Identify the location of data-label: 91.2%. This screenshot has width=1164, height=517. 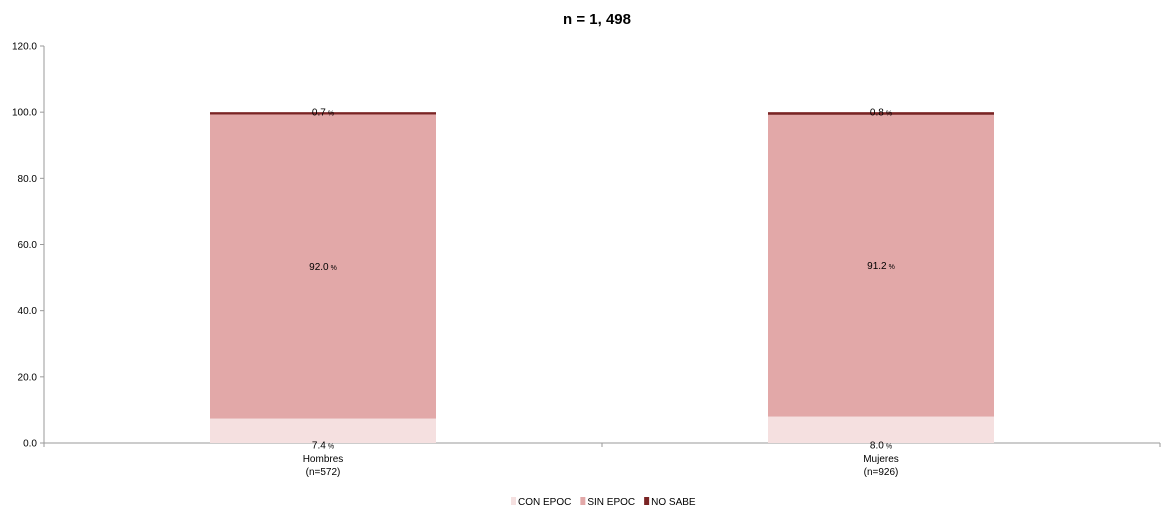
(881, 266).